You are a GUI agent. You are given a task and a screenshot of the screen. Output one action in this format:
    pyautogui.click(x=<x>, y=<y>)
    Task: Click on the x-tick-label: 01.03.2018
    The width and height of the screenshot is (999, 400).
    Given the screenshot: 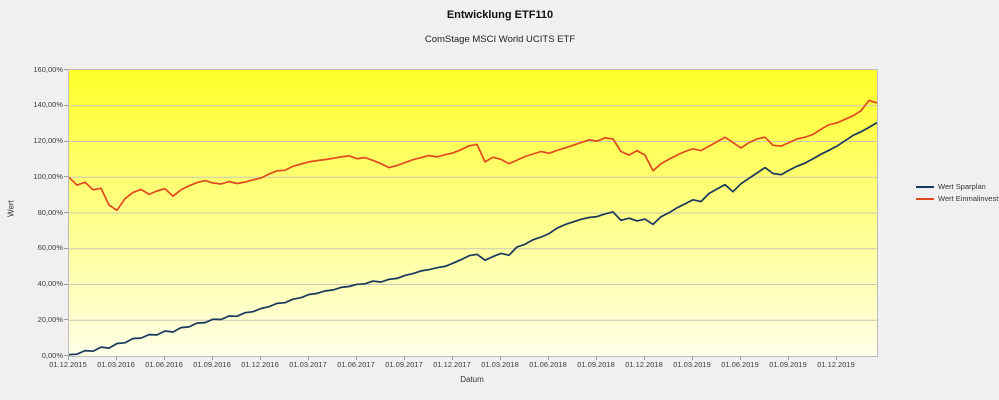 What is the action you would take?
    pyautogui.click(x=500, y=364)
    